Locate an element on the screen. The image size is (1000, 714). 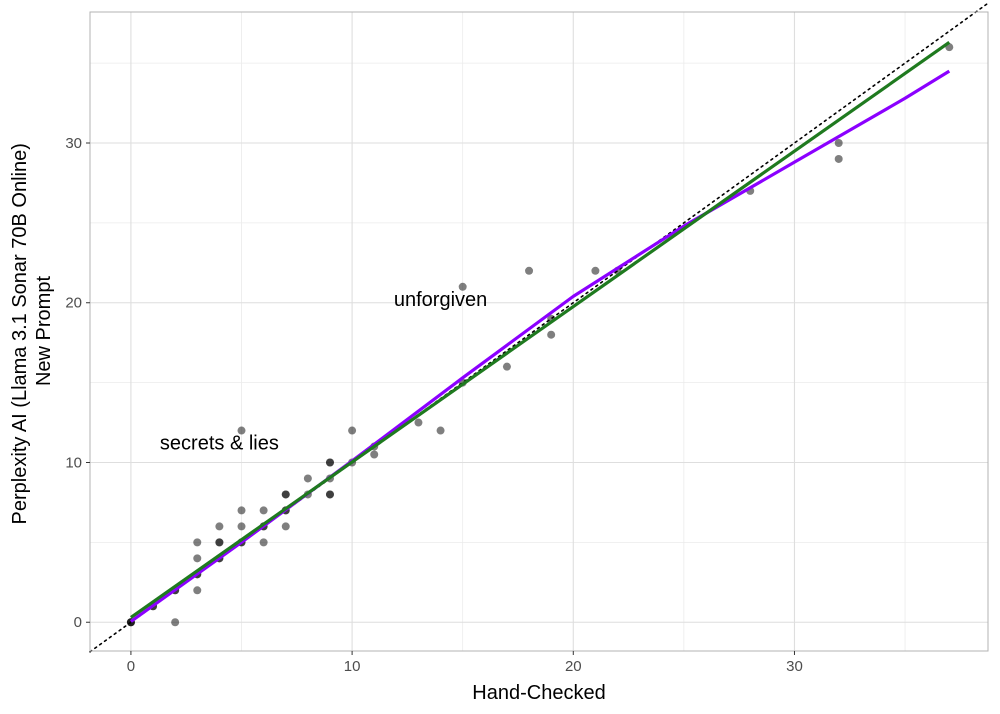
annotations-layer: secrets & lies unforgiven is located at coordinates (323, 372).